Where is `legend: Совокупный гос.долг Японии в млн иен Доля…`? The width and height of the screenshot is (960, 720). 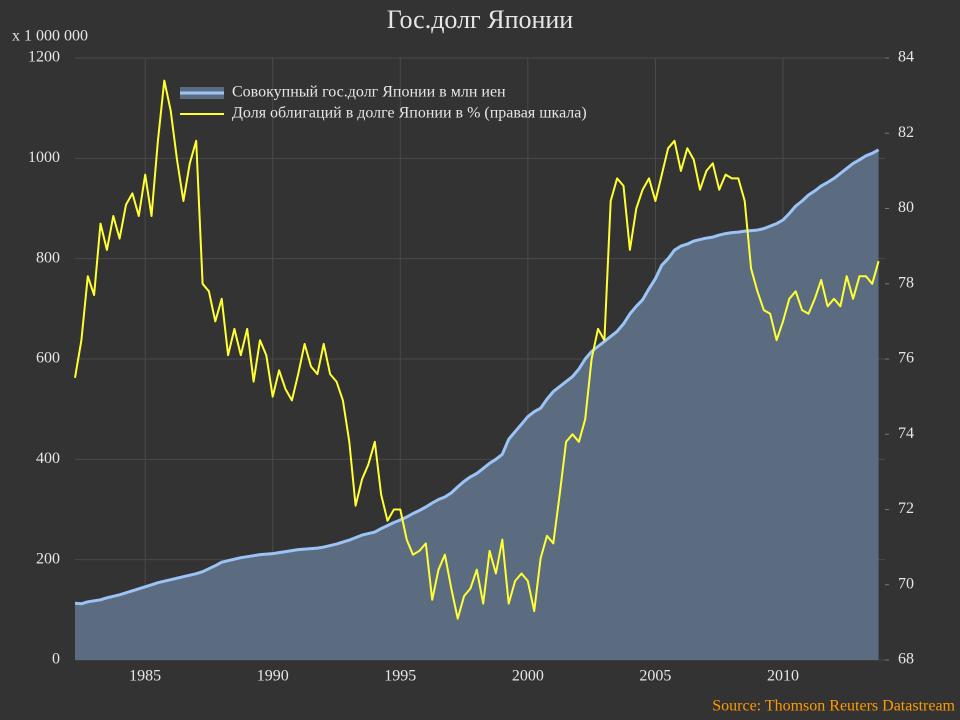 legend: Совокупный гос.долг Японии в млн иен Доля… is located at coordinates (383, 103).